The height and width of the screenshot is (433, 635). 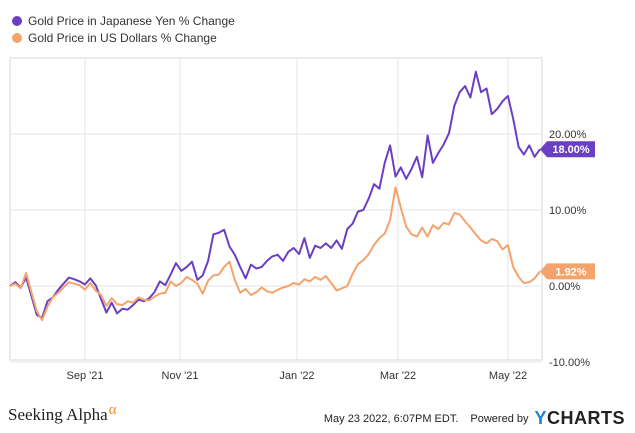 I want to click on y-tick-label: -10.00%, so click(x=569, y=363).